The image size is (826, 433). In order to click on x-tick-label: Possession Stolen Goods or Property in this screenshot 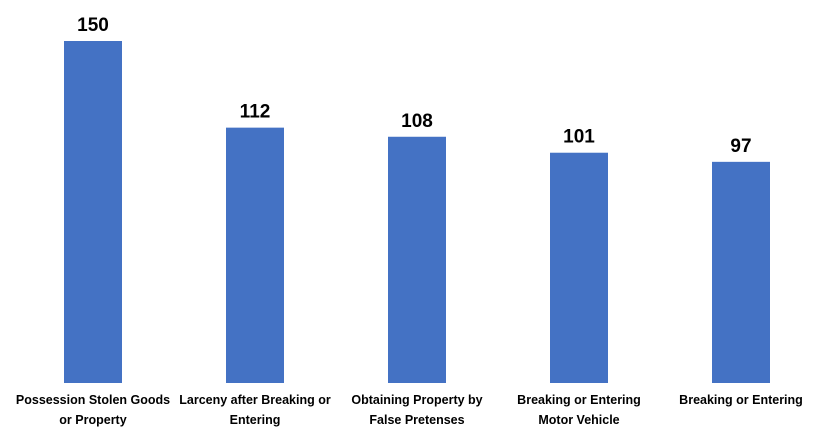, I will do `click(93, 410)`.